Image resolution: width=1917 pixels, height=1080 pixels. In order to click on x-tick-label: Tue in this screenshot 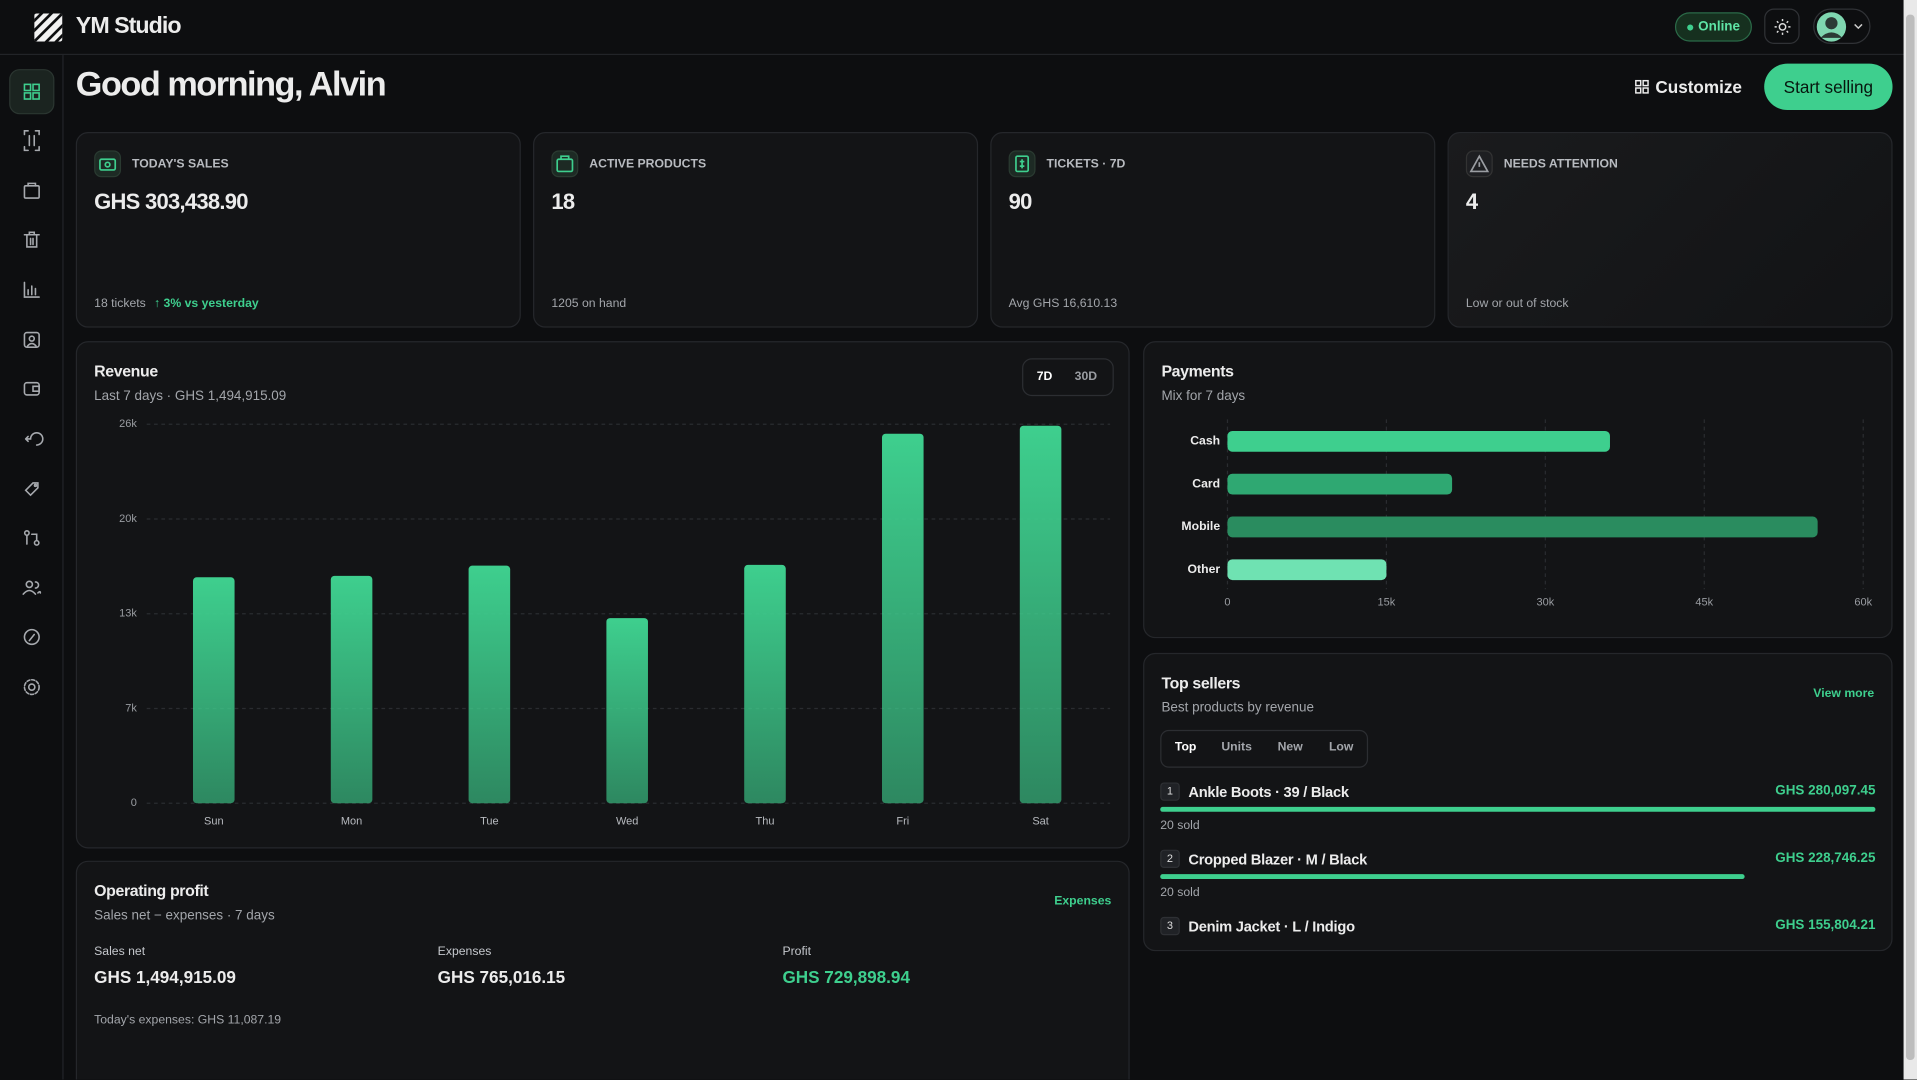, I will do `click(489, 821)`.